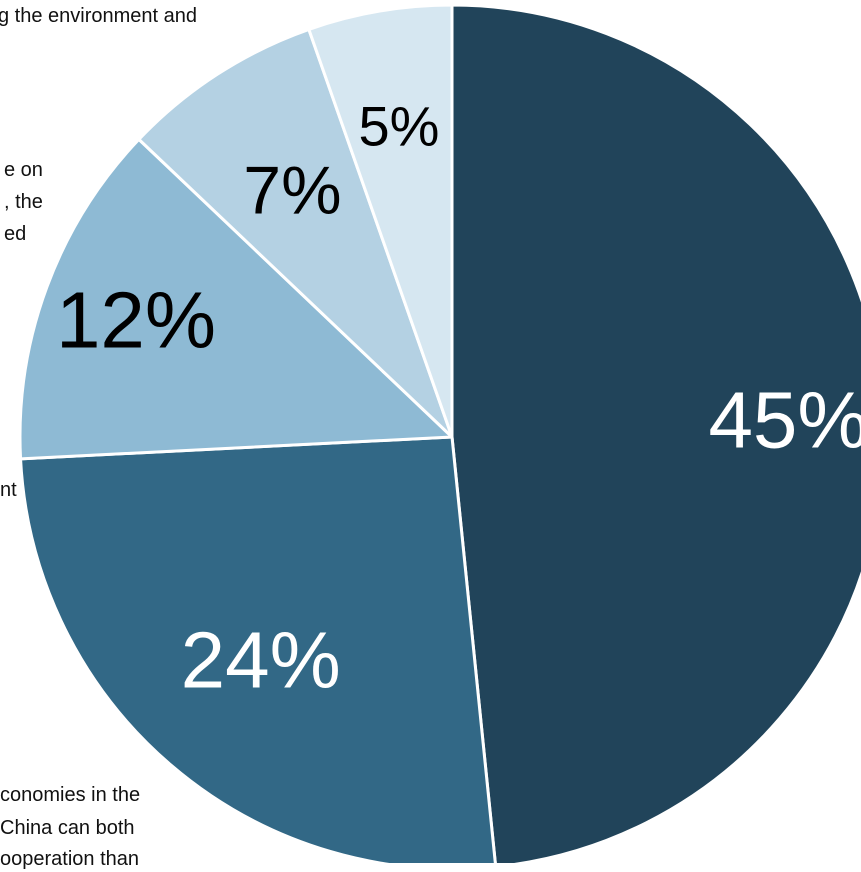 This screenshot has width=861, height=872. What do you see at coordinates (70, 795) in the screenshot?
I see `annotation-bottom-1: conomies in the` at bounding box center [70, 795].